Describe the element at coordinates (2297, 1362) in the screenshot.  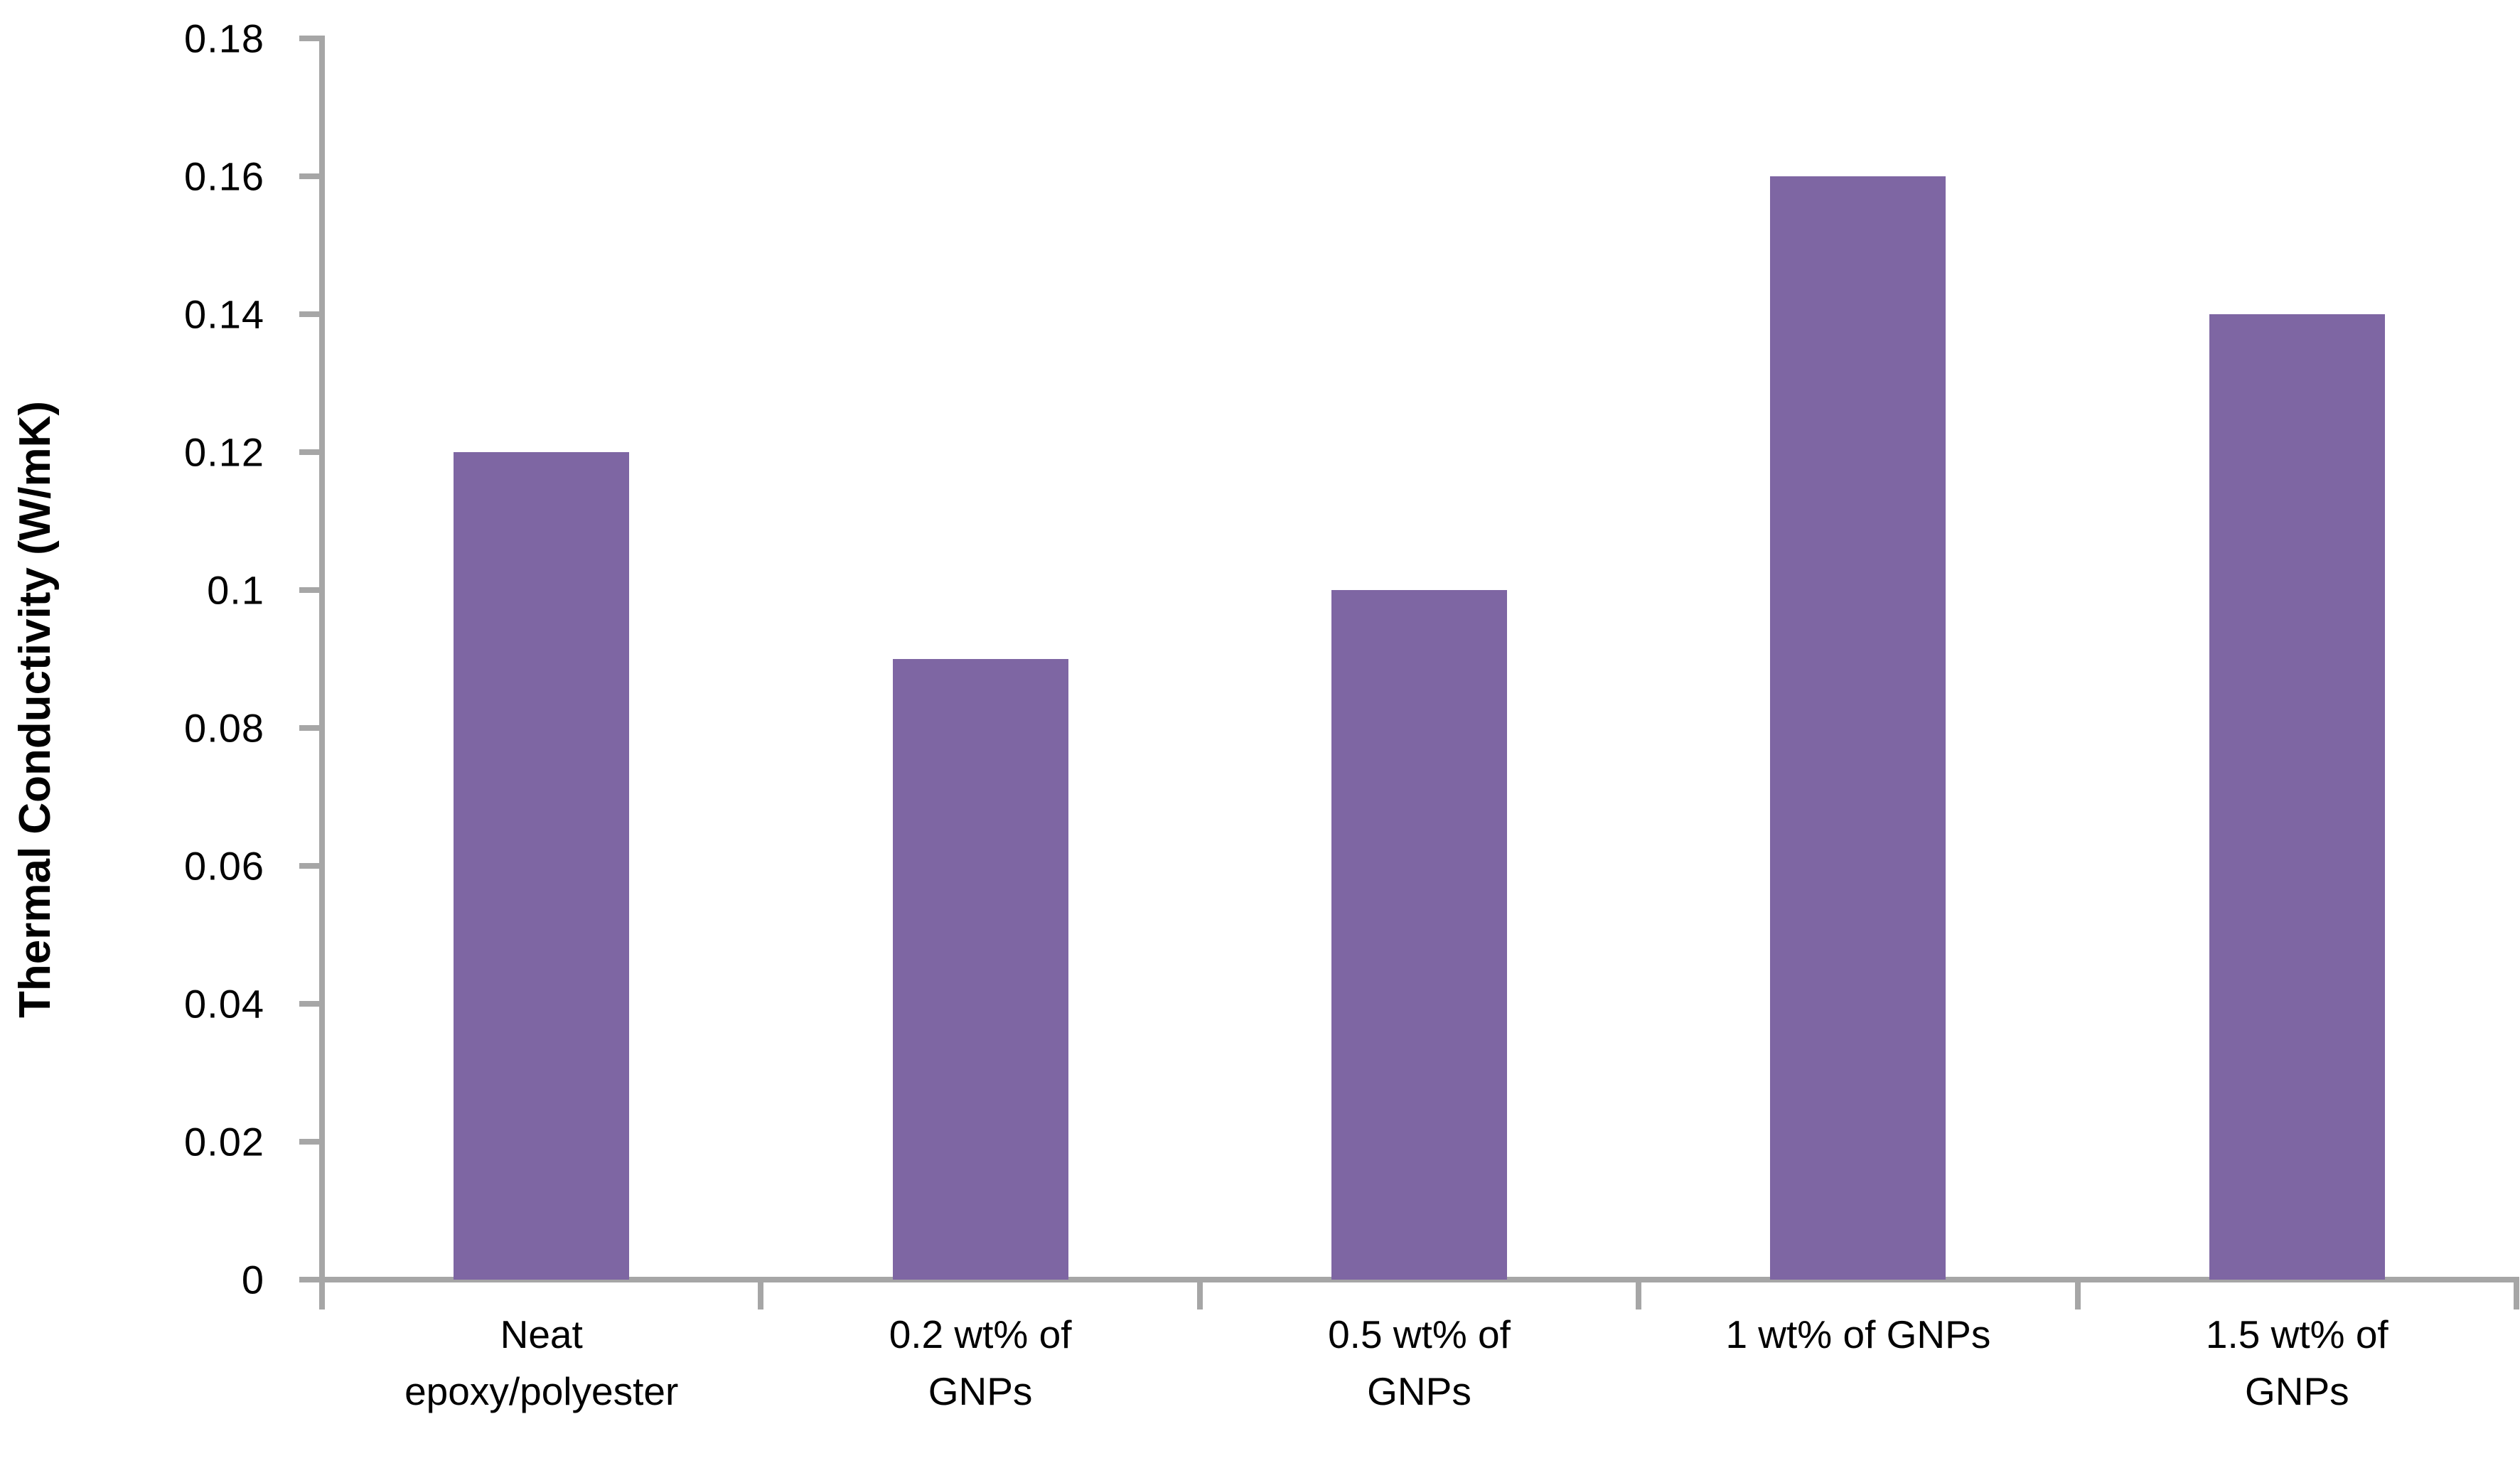
I see `x-axis-category-label: 1.5 wt% of GNPs` at that location.